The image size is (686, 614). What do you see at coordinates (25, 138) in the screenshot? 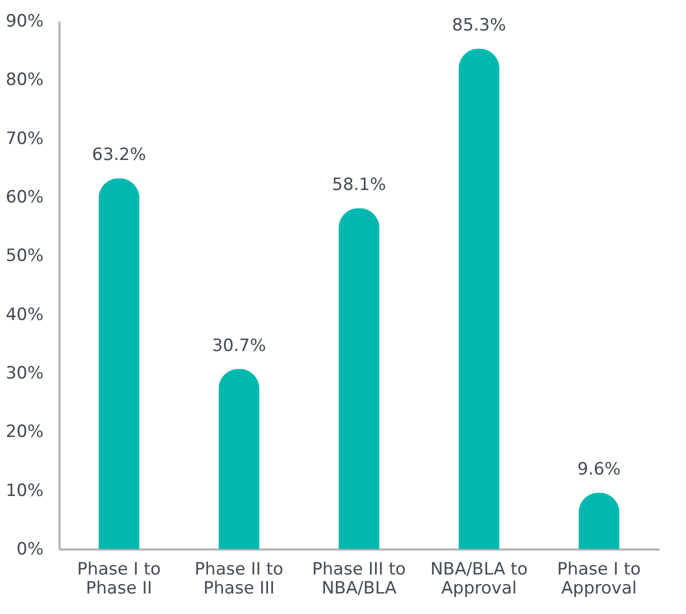
I see `y-tick-label: 70%` at bounding box center [25, 138].